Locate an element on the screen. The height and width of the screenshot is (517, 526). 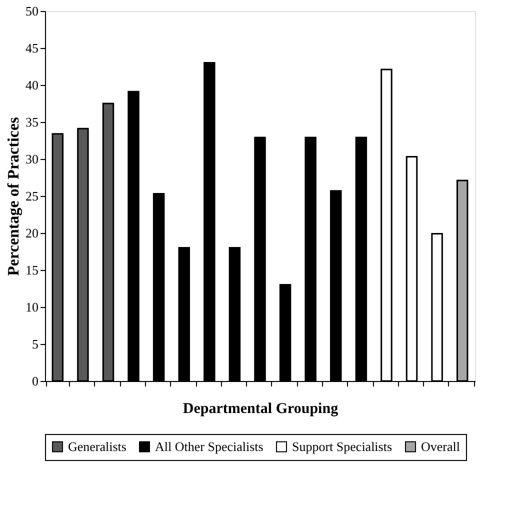
y-tick-label: 25 is located at coordinates (32, 196).